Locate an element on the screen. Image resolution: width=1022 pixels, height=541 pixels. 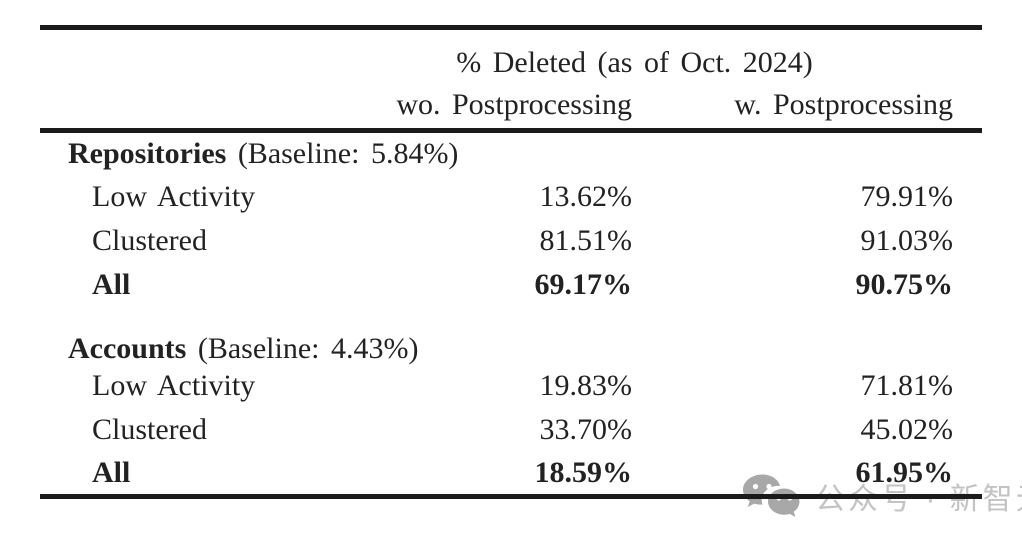
table-row-accounts-clustered: Clustered 33.70% 45.02% is located at coordinates (511, 430).